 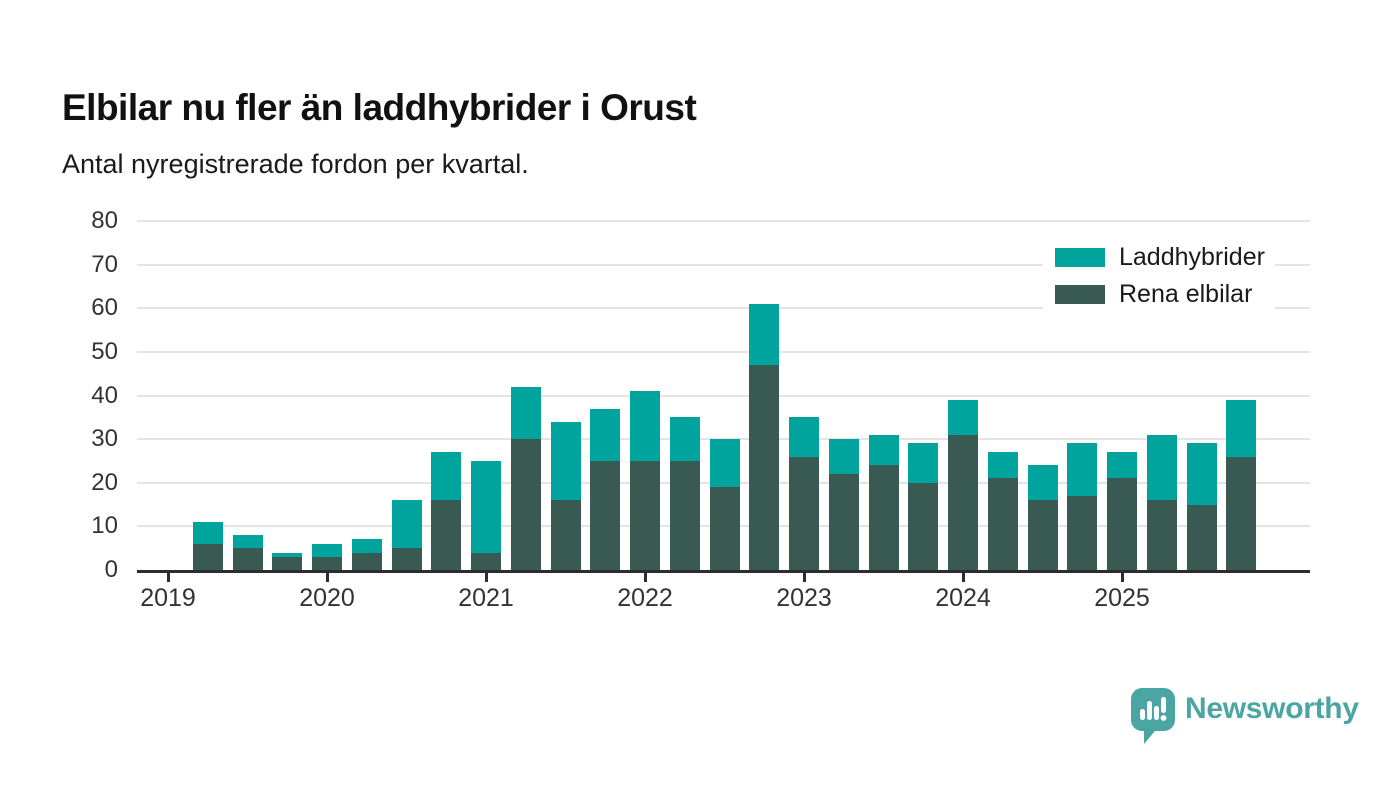 I want to click on y-axis-tick-label: 80, so click(x=104, y=220).